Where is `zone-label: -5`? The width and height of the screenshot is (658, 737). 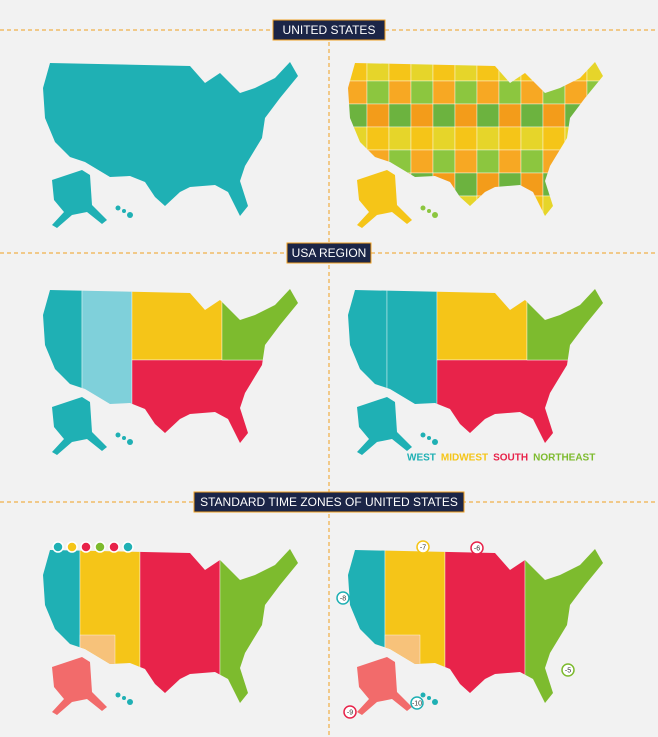 zone-label: -5 is located at coordinates (568, 670).